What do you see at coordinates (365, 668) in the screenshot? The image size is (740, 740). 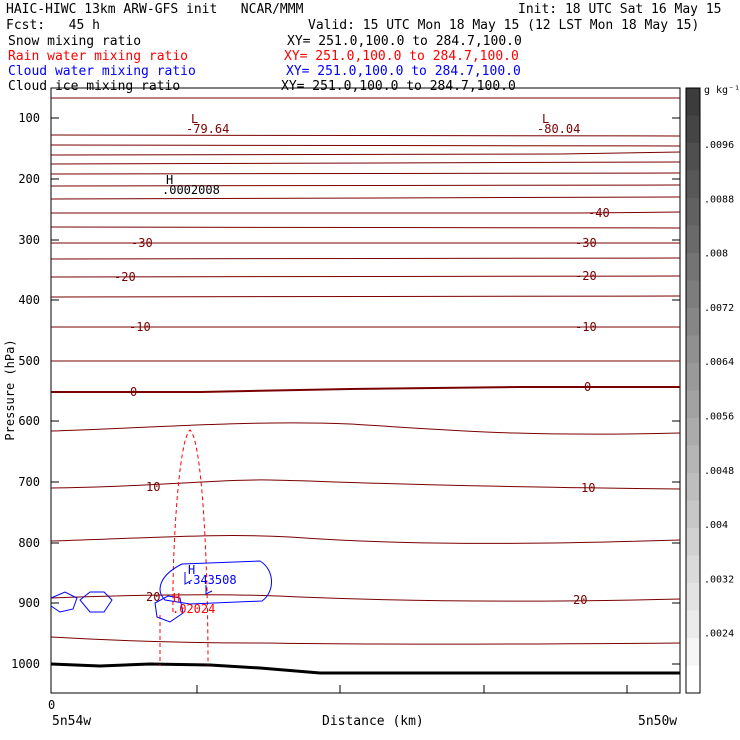 I see `terrain-line` at bounding box center [365, 668].